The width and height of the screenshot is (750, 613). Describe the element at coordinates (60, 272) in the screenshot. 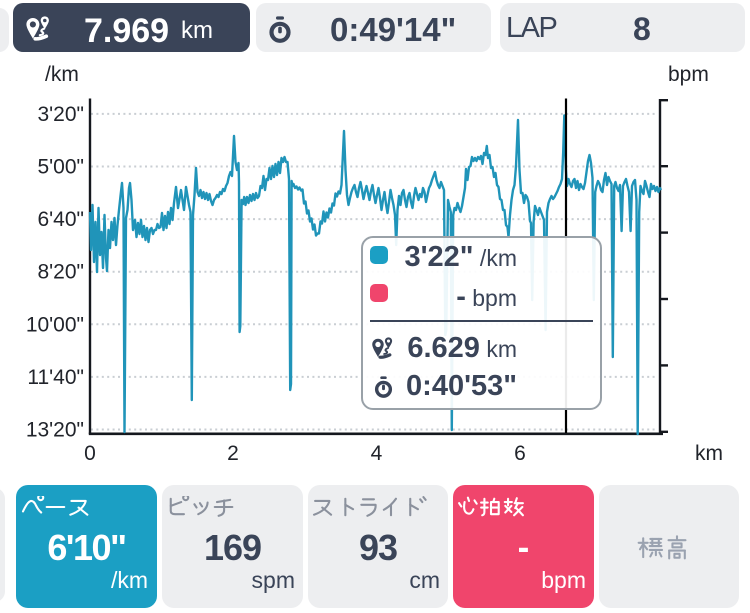

I see `svg-text: 8'20"` at that location.